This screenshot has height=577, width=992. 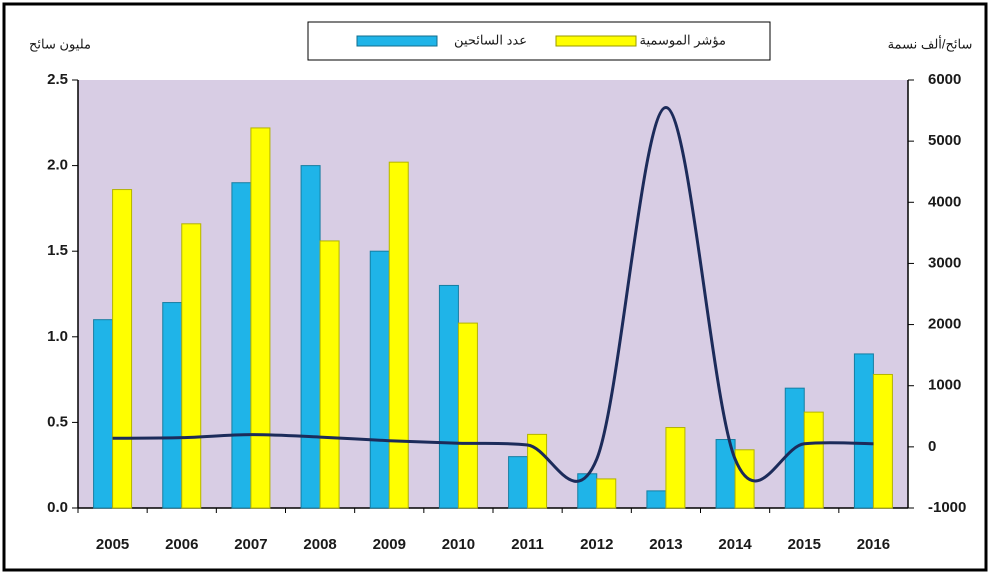 What do you see at coordinates (112, 544) in the screenshot?
I see `x-tick-label: 2005` at bounding box center [112, 544].